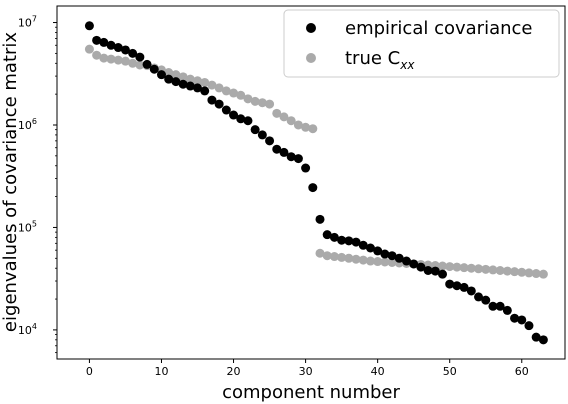 The height and width of the screenshot is (404, 568). What do you see at coordinates (37, 184) in the screenshot?
I see `y-axis-ticks: 10⁴ 10⁵ 10⁶ 10⁷` at bounding box center [37, 184].